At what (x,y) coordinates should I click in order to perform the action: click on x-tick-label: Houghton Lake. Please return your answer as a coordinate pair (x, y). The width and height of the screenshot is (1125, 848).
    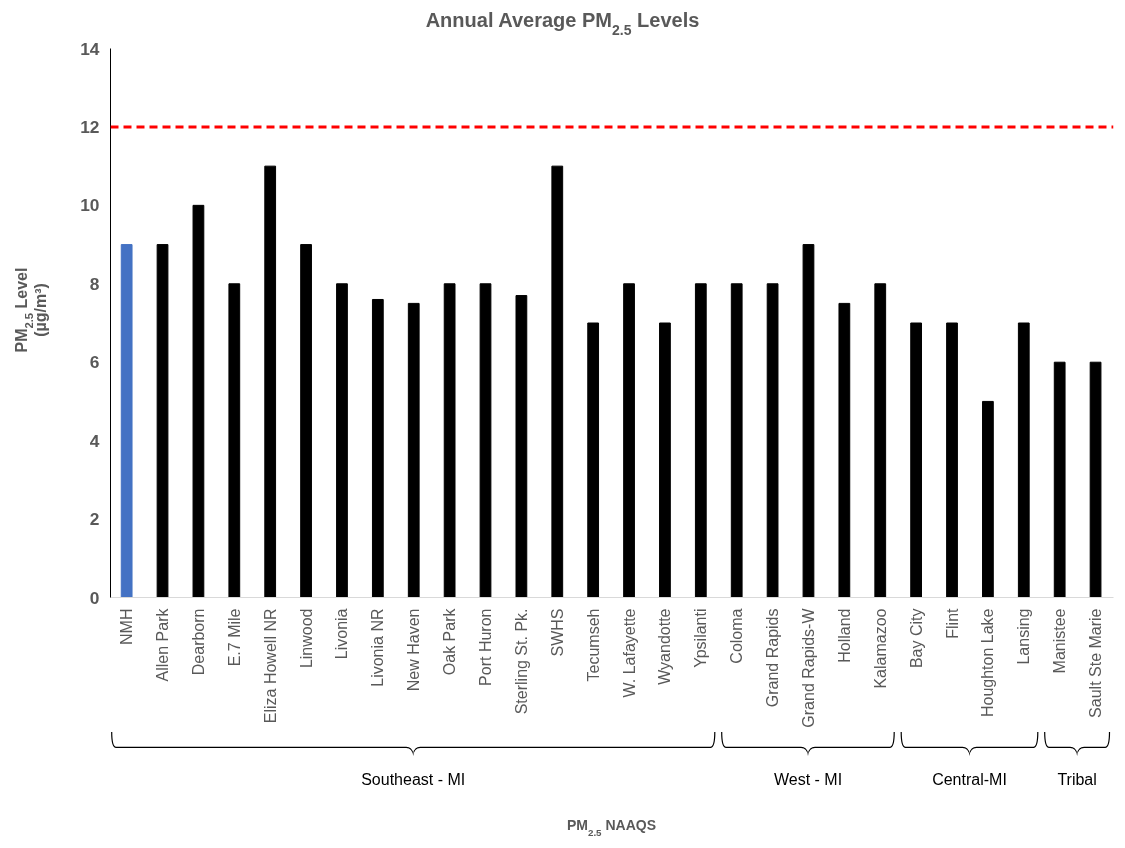
    Looking at the image, I should click on (988, 663).